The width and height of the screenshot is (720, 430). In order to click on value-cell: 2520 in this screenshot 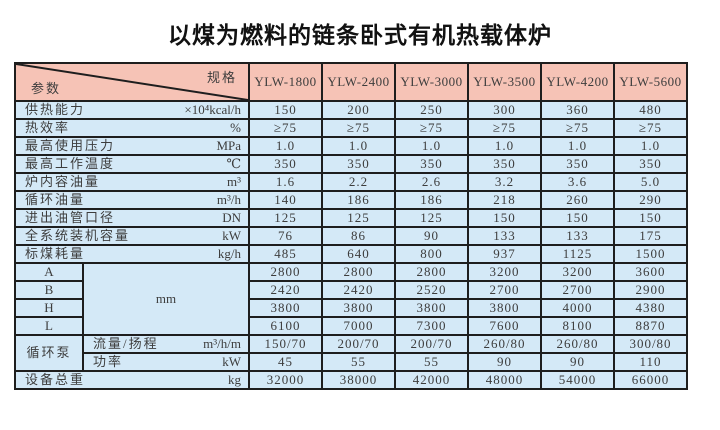, I will do `click(431, 290)`.